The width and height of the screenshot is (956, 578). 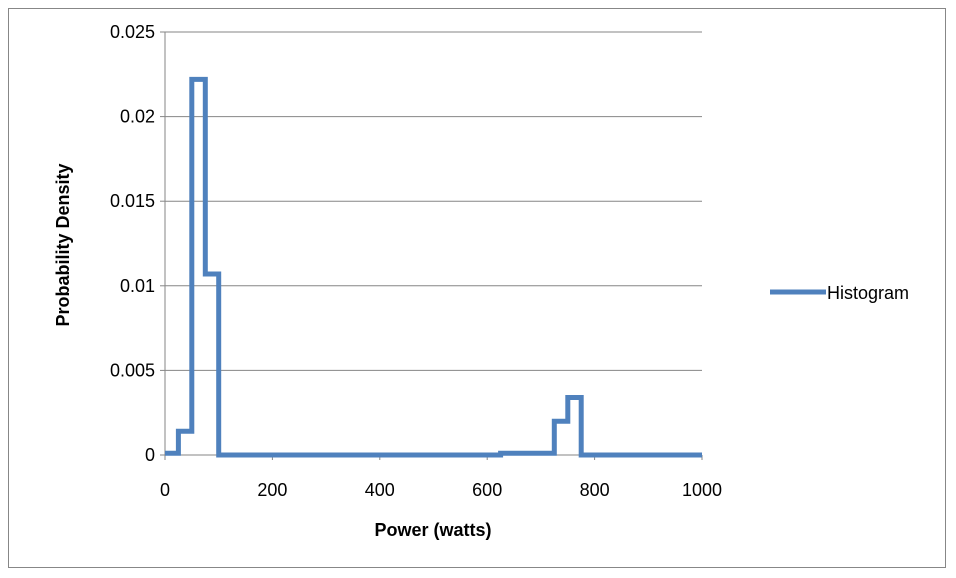 I want to click on x-tick-label-2: 400, so click(x=380, y=490).